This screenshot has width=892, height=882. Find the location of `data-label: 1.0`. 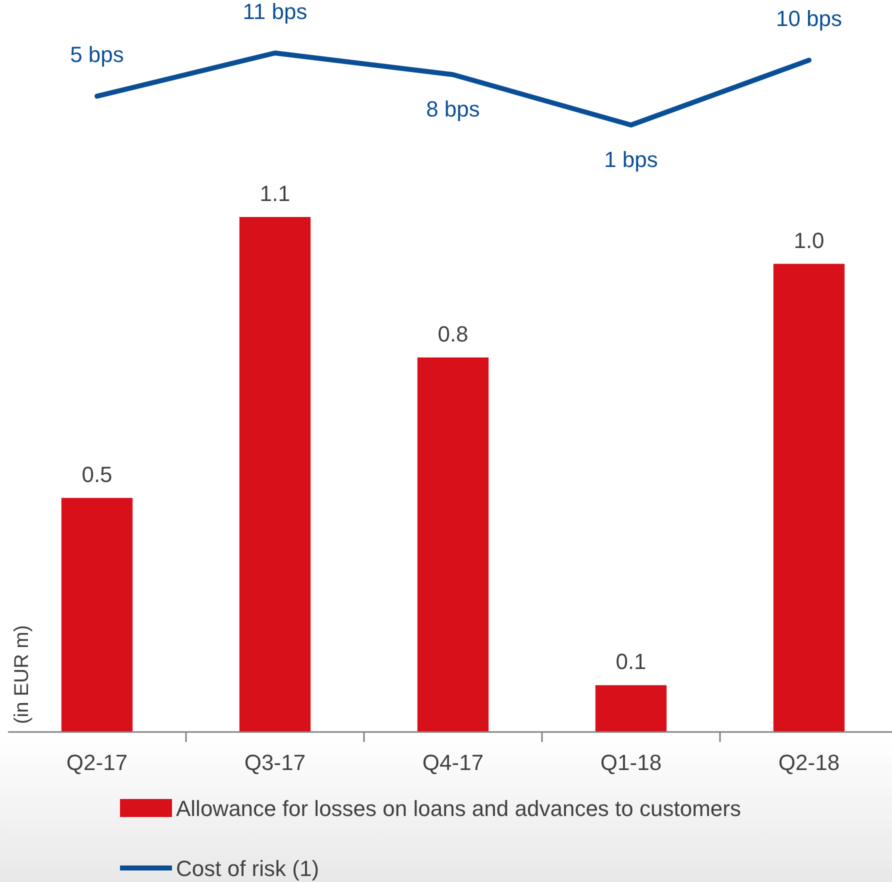

data-label: 1.0 is located at coordinates (809, 240).